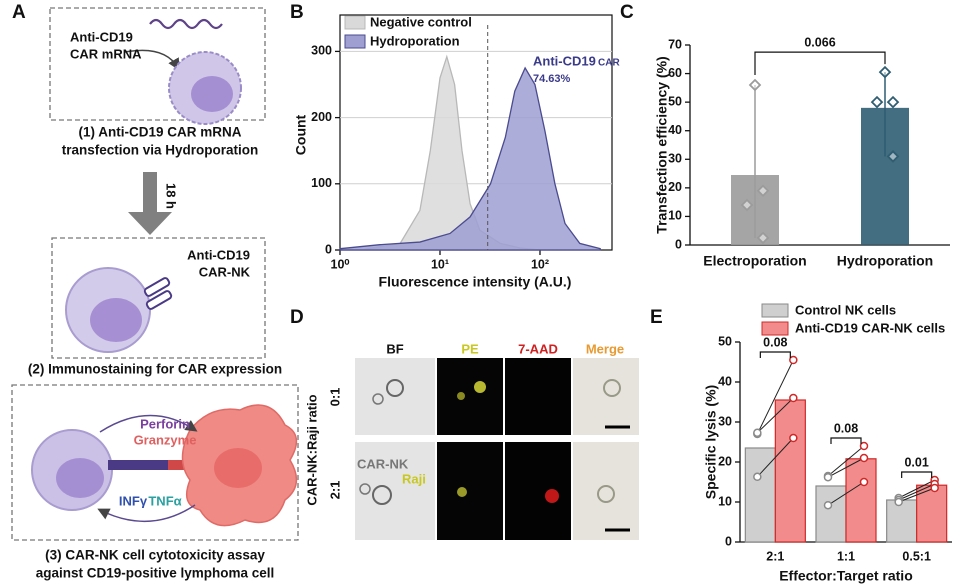 Image resolution: width=955 pixels, height=588 pixels. Describe the element at coordinates (155, 555) in the screenshot. I see `caption: (3) CAR-NK cell cytotoxicity assay` at that location.